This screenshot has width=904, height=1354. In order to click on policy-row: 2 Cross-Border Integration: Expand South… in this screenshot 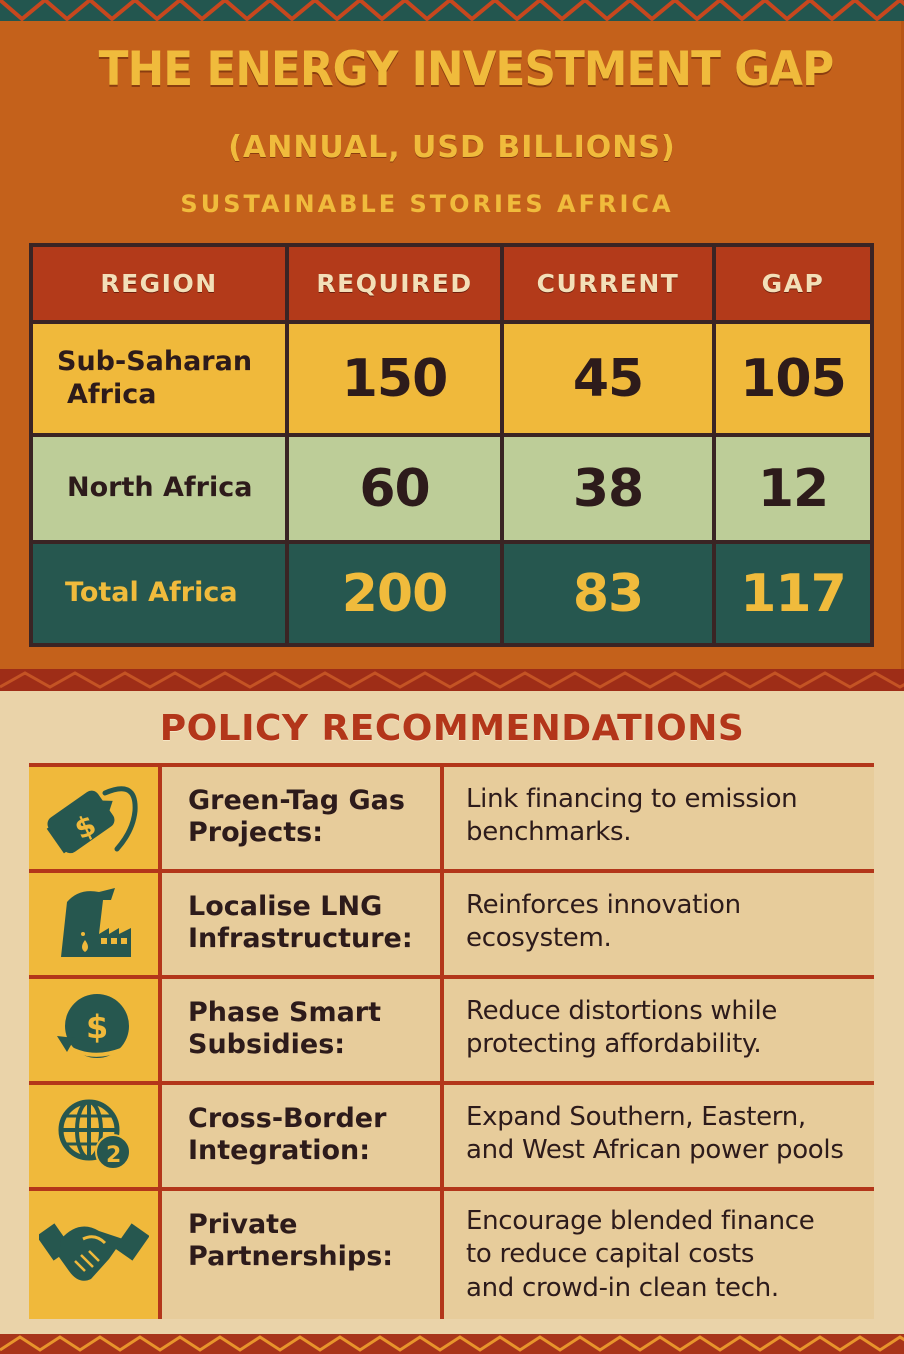, I will do `click(451, 1136)`.